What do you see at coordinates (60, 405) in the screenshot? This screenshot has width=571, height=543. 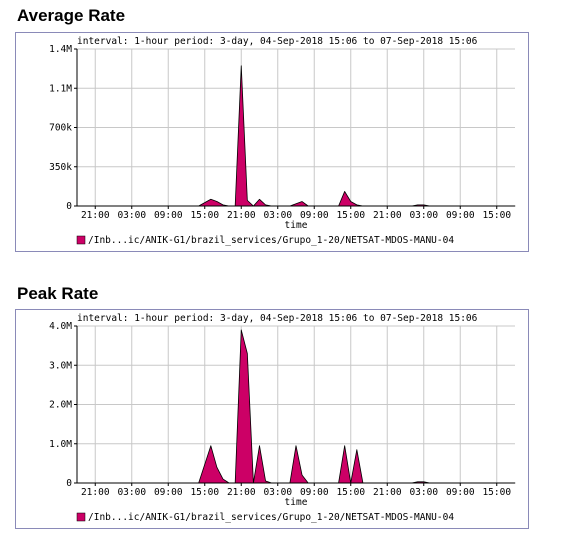 I see `y-tick-label: 2.0M` at bounding box center [60, 405].